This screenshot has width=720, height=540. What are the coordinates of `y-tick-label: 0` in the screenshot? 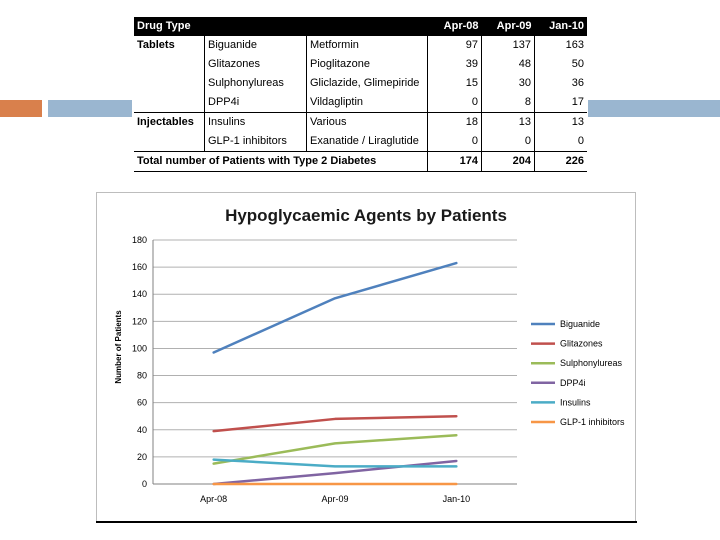 It's located at (144, 484).